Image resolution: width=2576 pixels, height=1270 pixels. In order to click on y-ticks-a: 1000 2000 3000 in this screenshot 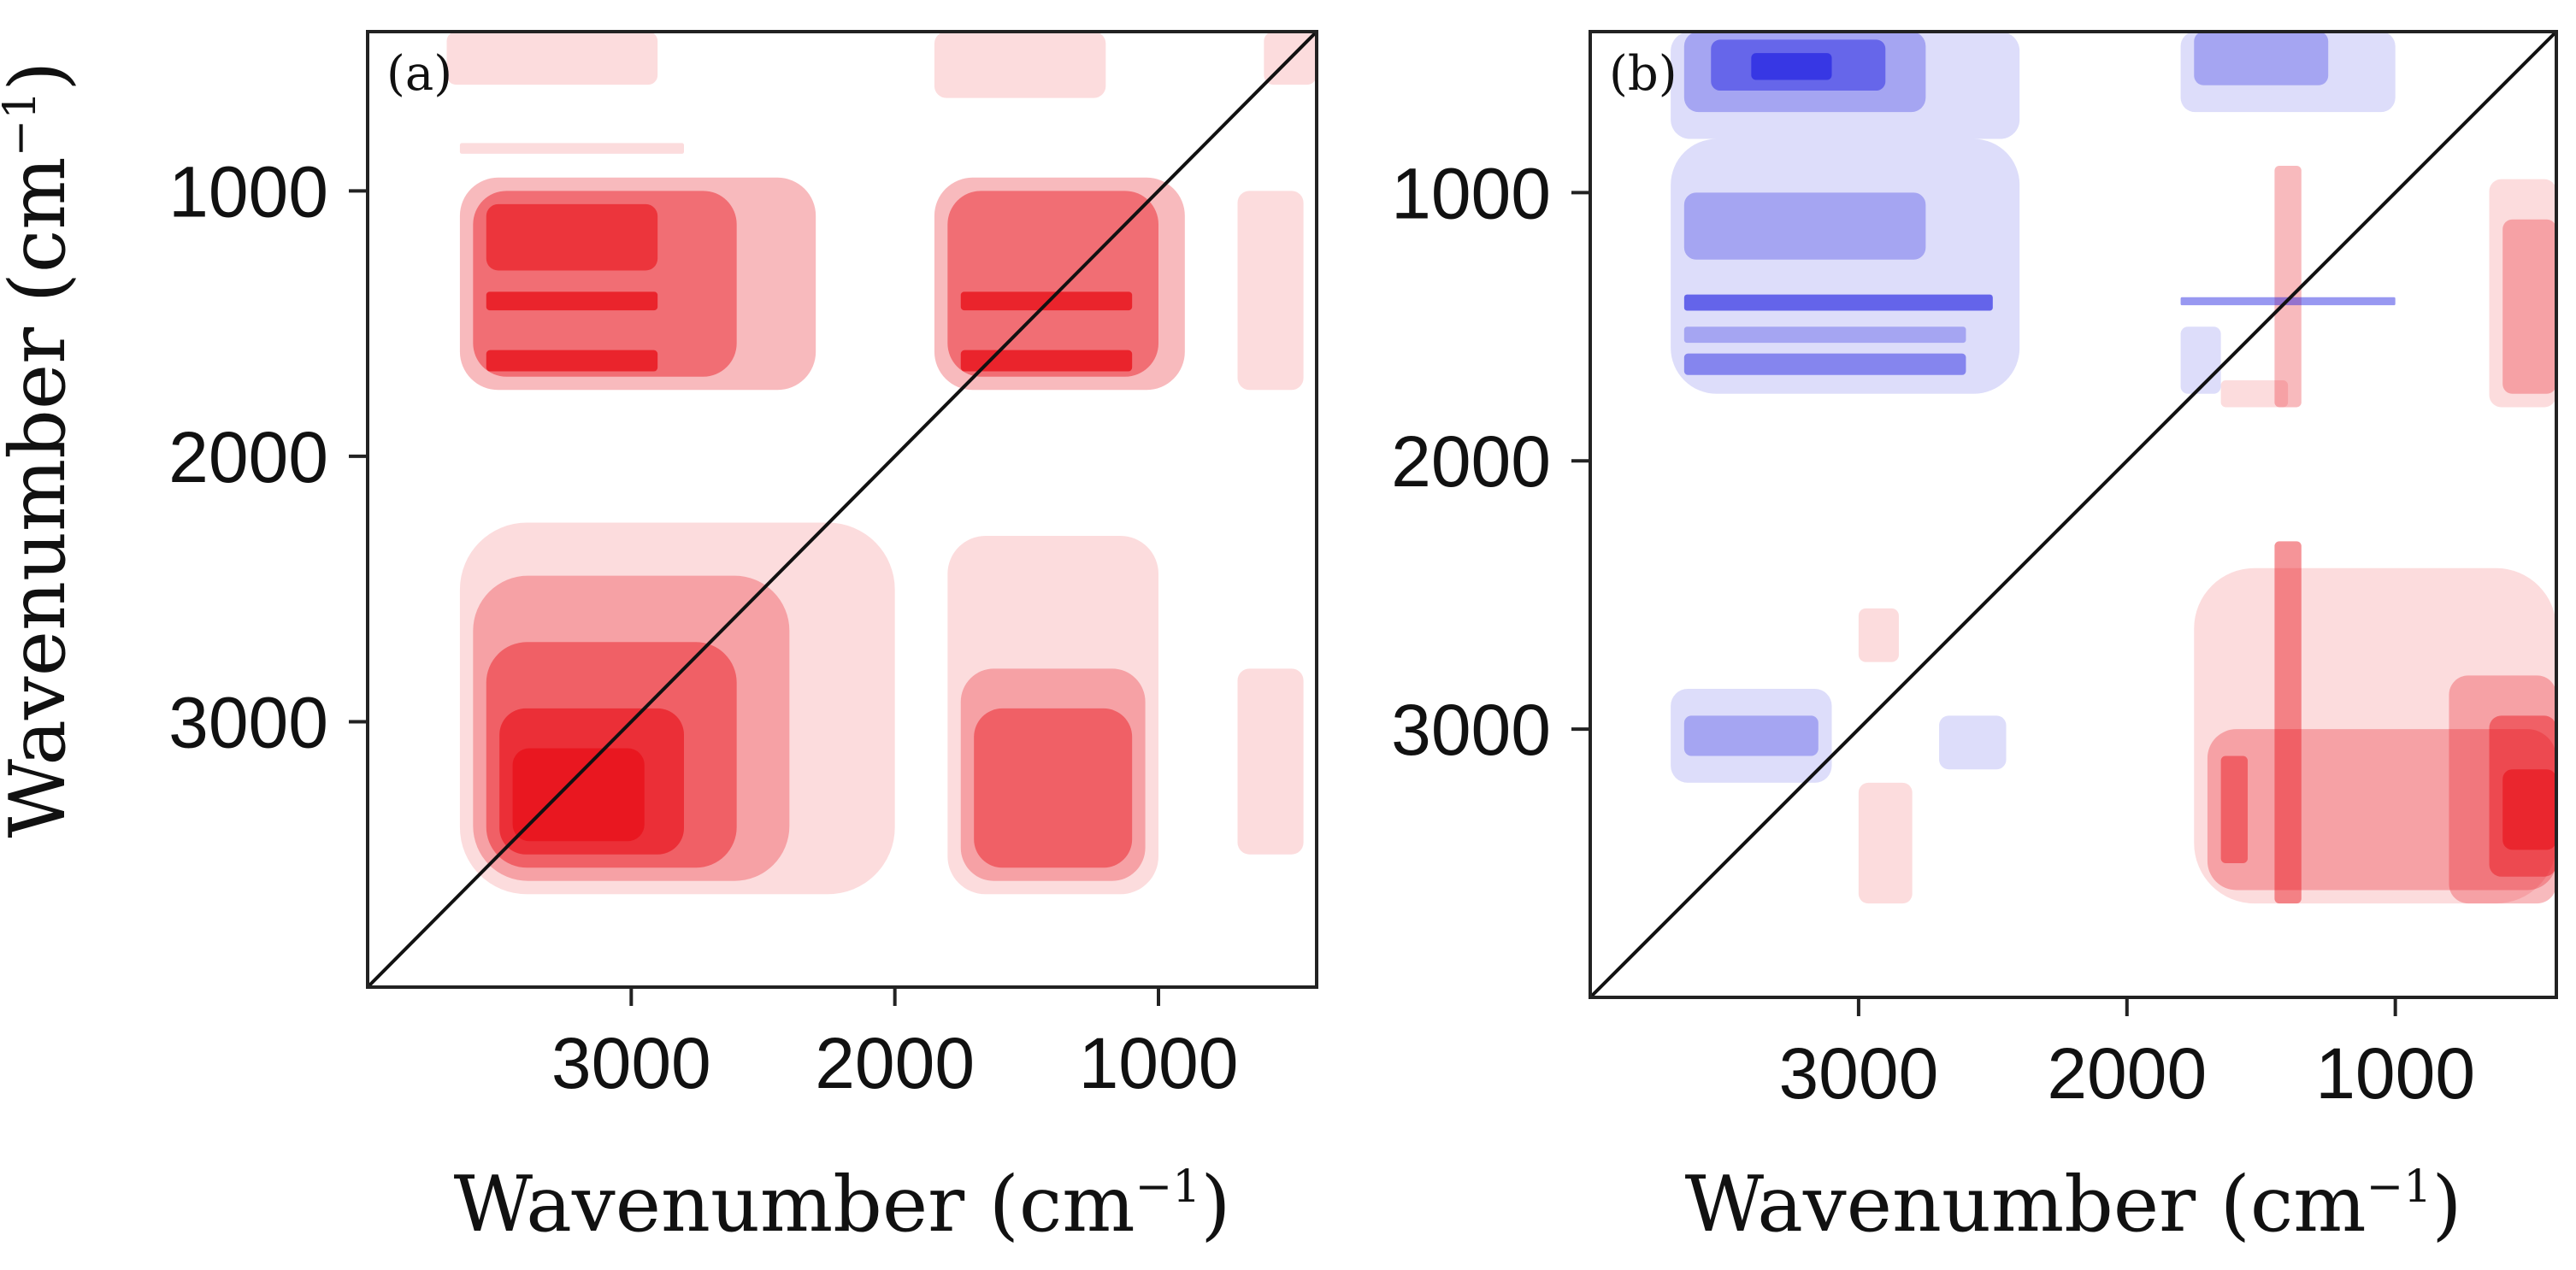, I will do `click(268, 457)`.